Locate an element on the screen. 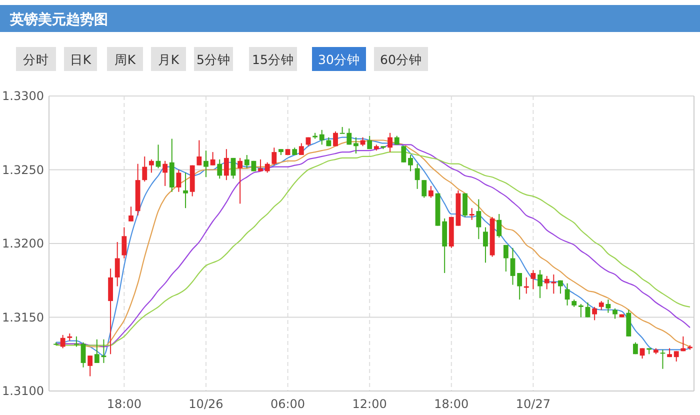  chart-title: 英镑美元趋势图 is located at coordinates (58, 19).